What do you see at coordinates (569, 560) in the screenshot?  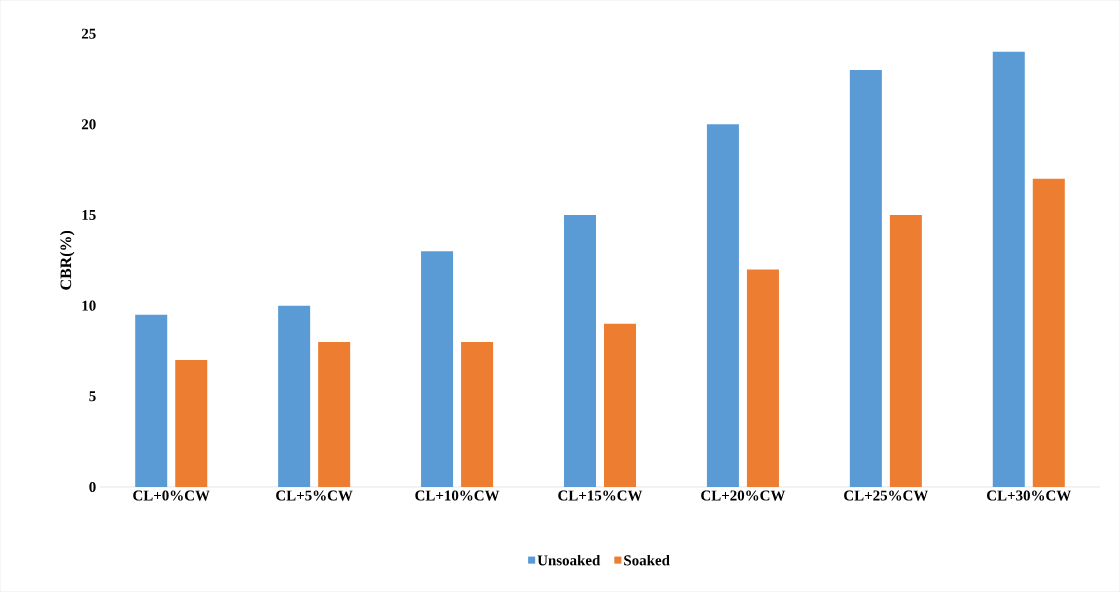 I see `legend-label: Unsoaked` at bounding box center [569, 560].